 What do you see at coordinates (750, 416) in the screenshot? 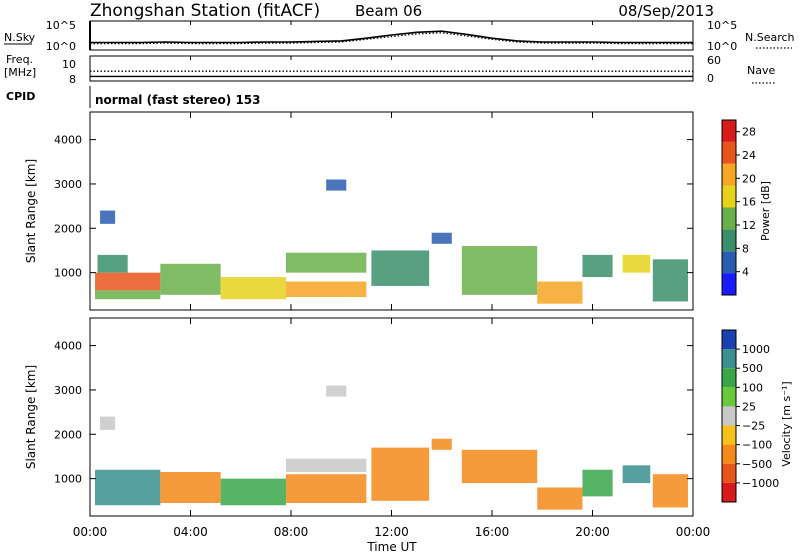
I see `velocity-colorbar: 1000 500 100 25 −25 −100 −500 −1000` at bounding box center [750, 416].